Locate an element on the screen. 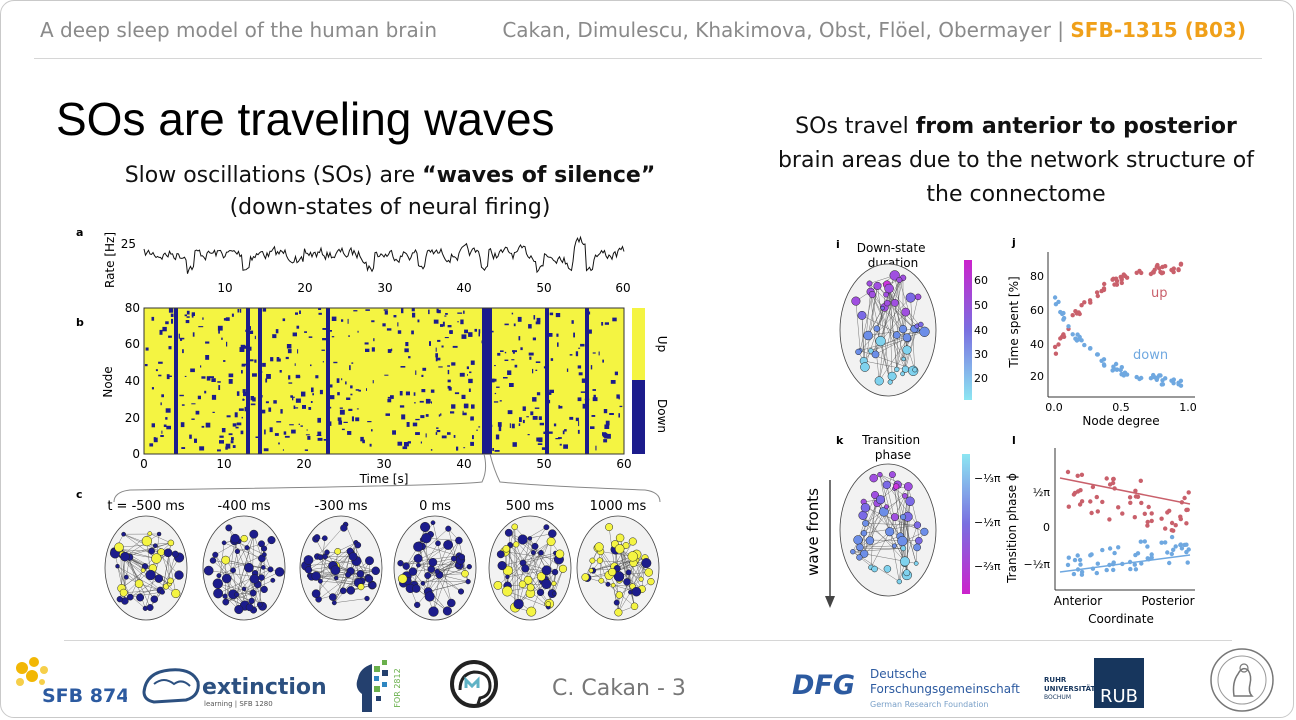 The height and width of the screenshot is (720, 1296). l-ytick: −½π is located at coordinates (1036, 564).